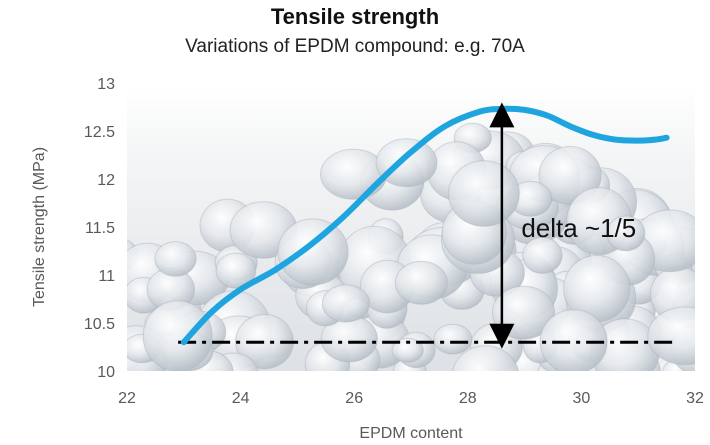 The width and height of the screenshot is (710, 445). Describe the element at coordinates (106, 372) in the screenshot. I see `y-tick-label: 10` at that location.